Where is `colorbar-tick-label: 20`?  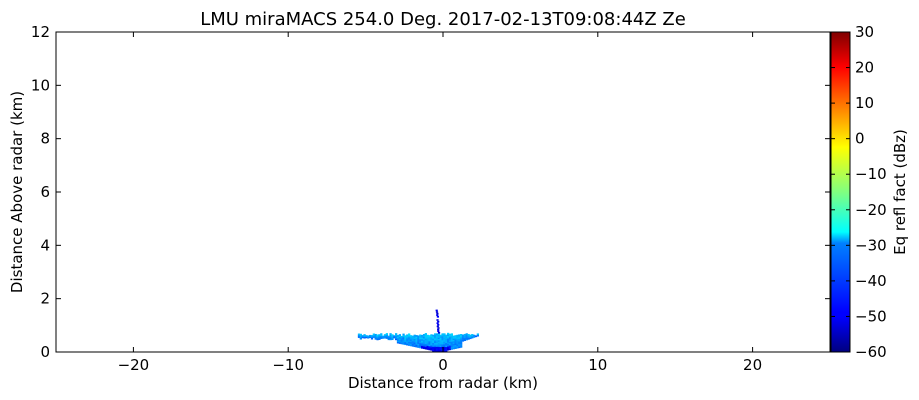 colorbar-tick-label: 20 is located at coordinates (864, 68).